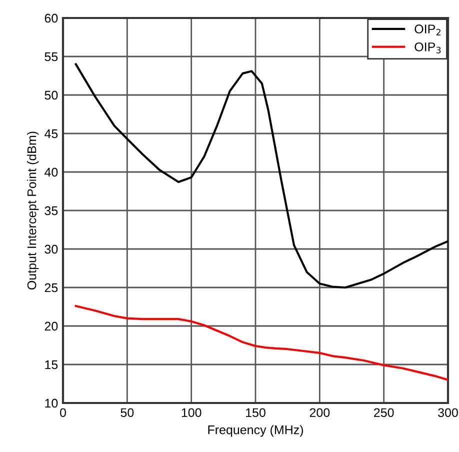 This screenshot has height=452, width=459. What do you see at coordinates (255, 431) in the screenshot?
I see `x-axis-title: Frequency (MHz)` at bounding box center [255, 431].